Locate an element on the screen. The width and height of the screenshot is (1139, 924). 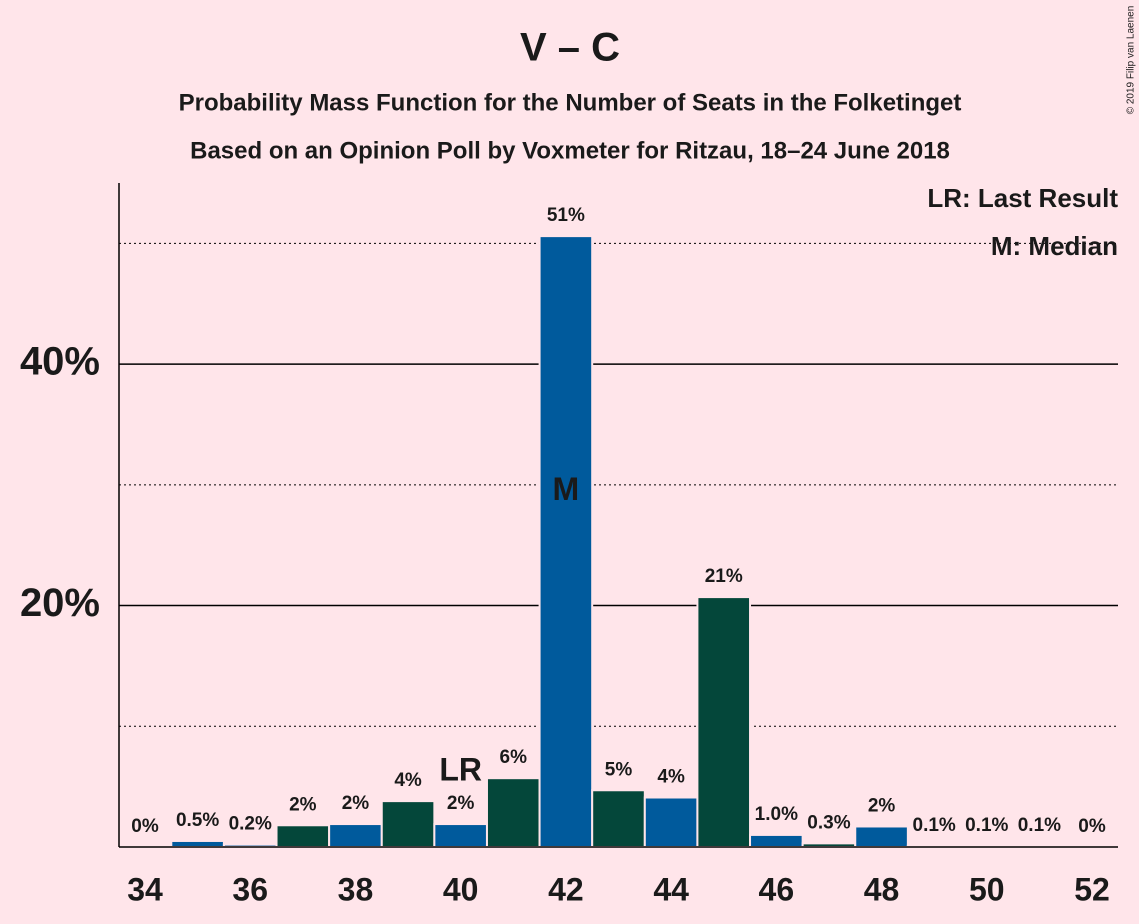
y-tick-label: 40% is located at coordinates (60, 362).